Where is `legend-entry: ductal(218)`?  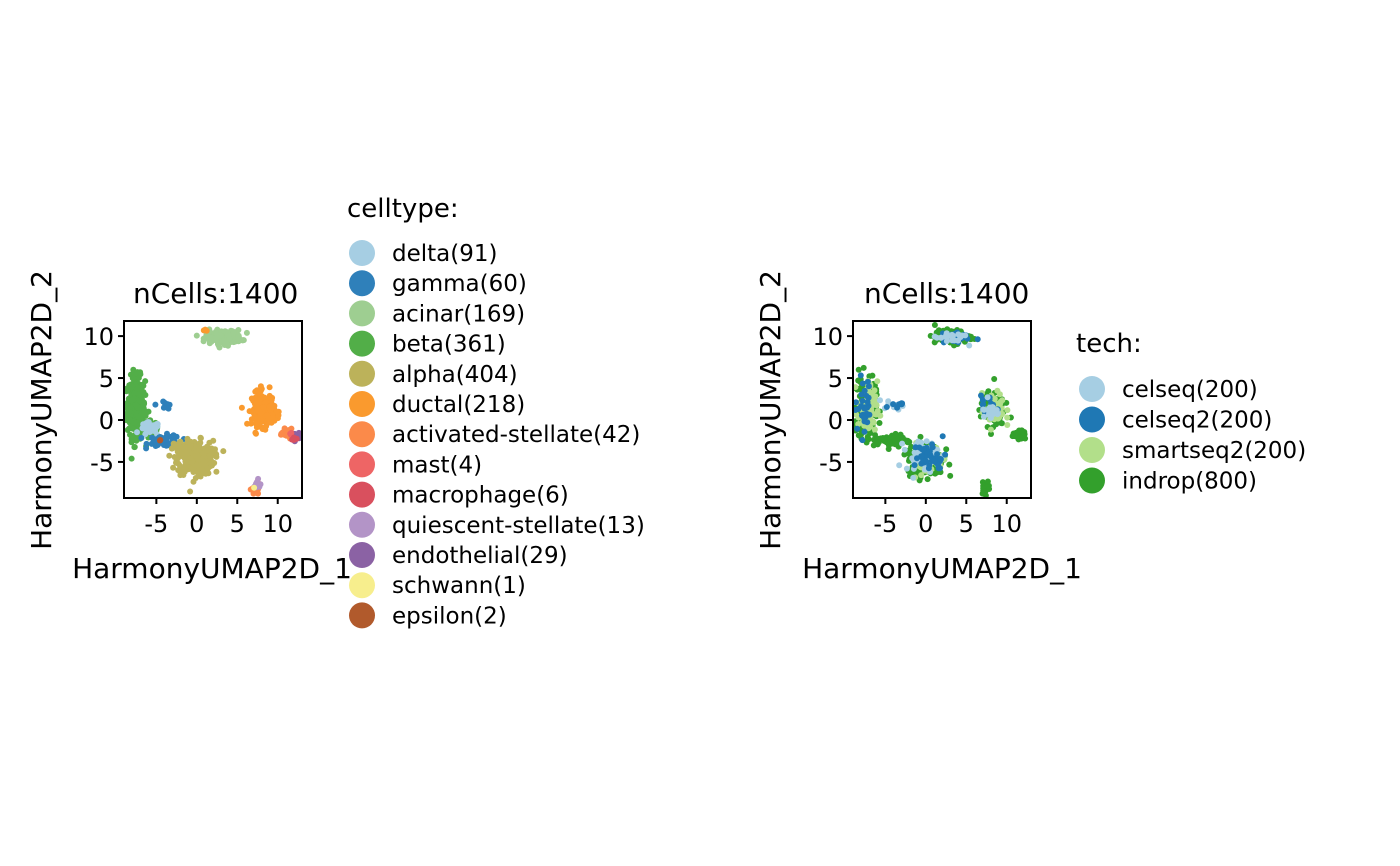
legend-entry: ductal(218) is located at coordinates (437, 404).